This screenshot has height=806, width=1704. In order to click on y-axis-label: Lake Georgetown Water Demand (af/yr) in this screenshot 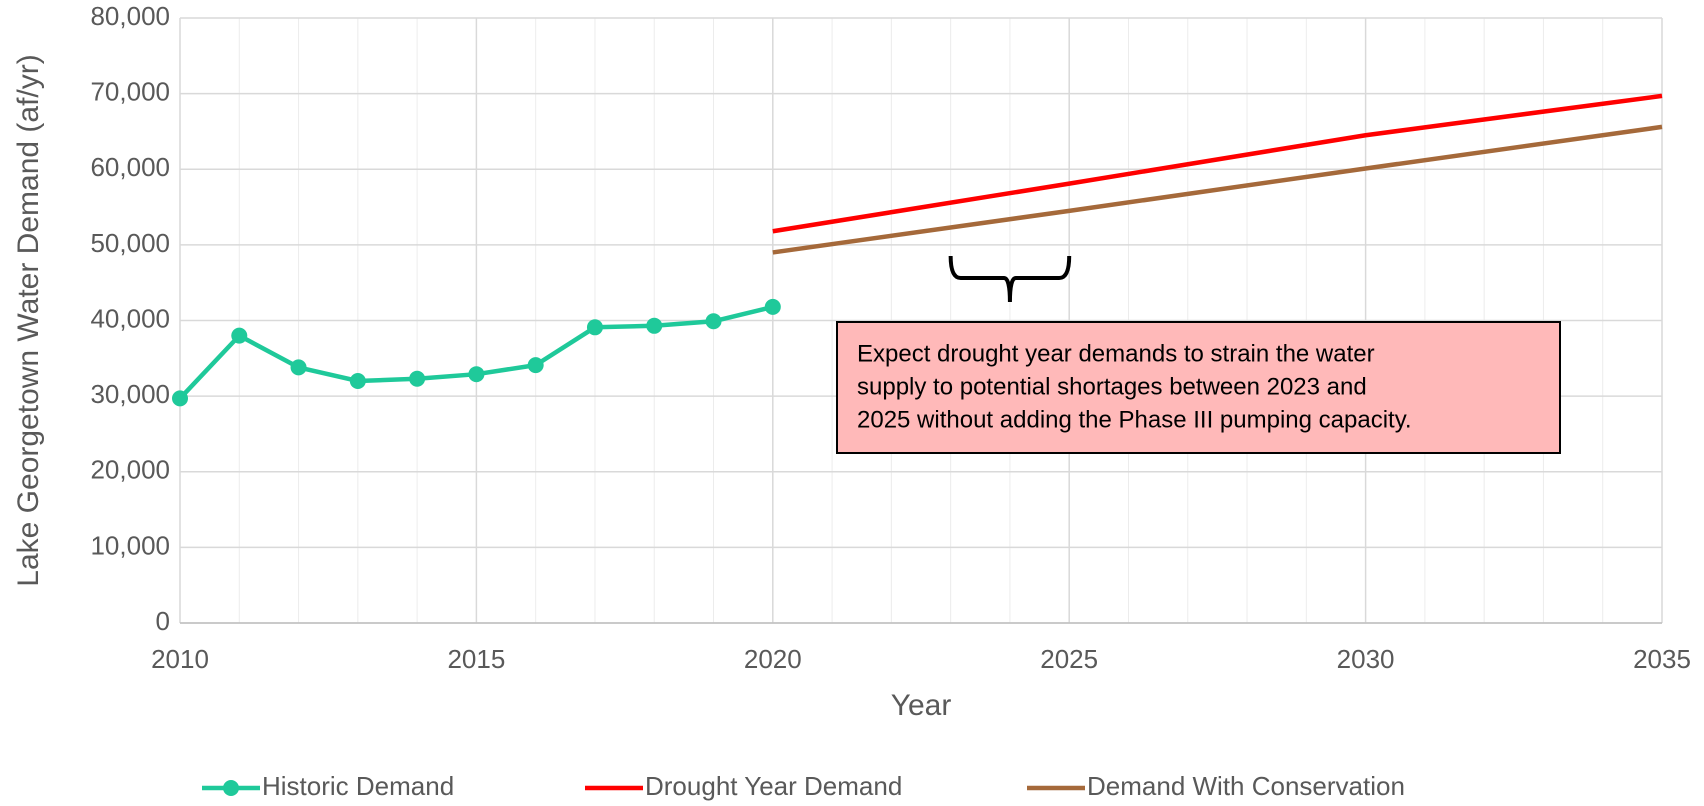, I will do `click(28, 320)`.